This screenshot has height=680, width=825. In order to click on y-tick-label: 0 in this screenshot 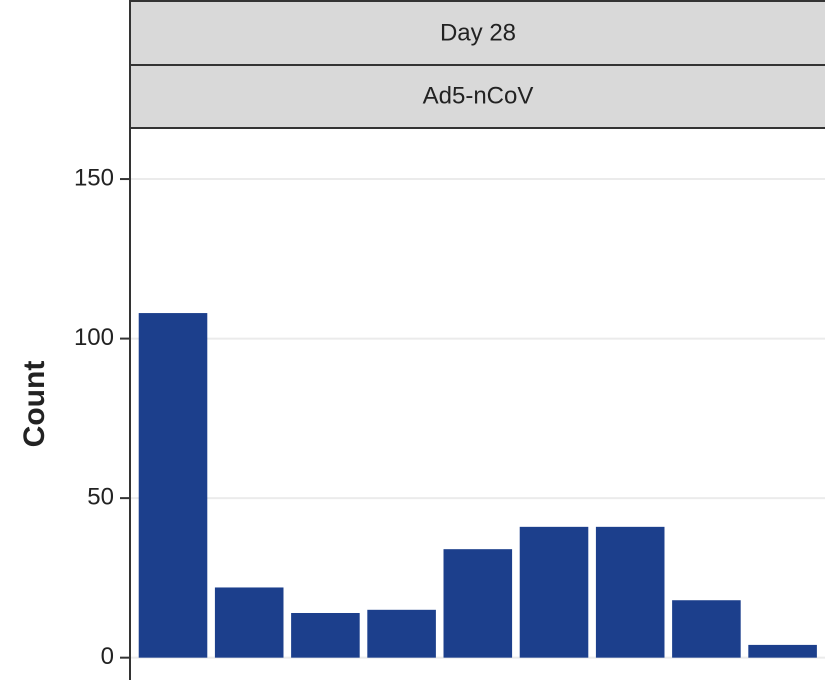, I will do `click(107, 656)`.